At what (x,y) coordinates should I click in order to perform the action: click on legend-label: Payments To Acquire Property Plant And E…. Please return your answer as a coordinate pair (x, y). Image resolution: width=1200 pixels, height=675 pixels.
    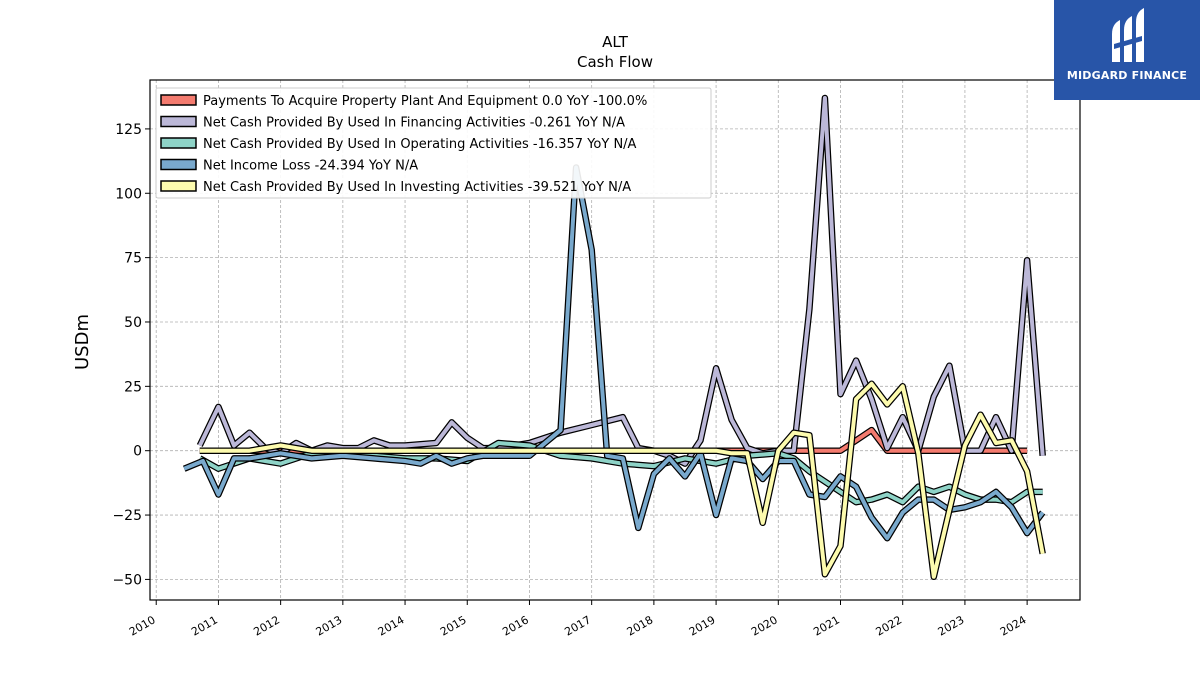
    Looking at the image, I should click on (425, 101).